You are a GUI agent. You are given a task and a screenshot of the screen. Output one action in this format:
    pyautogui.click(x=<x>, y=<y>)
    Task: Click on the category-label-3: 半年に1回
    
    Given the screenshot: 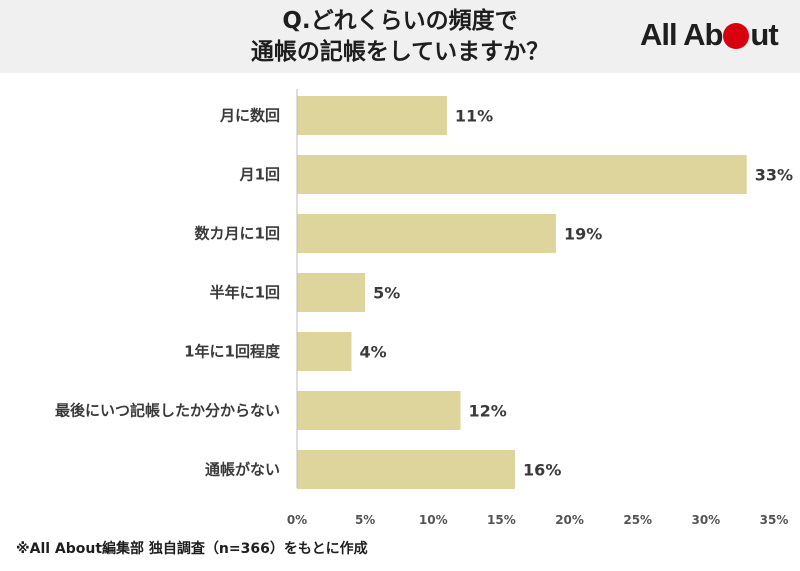 What is the action you would take?
    pyautogui.click(x=245, y=293)
    